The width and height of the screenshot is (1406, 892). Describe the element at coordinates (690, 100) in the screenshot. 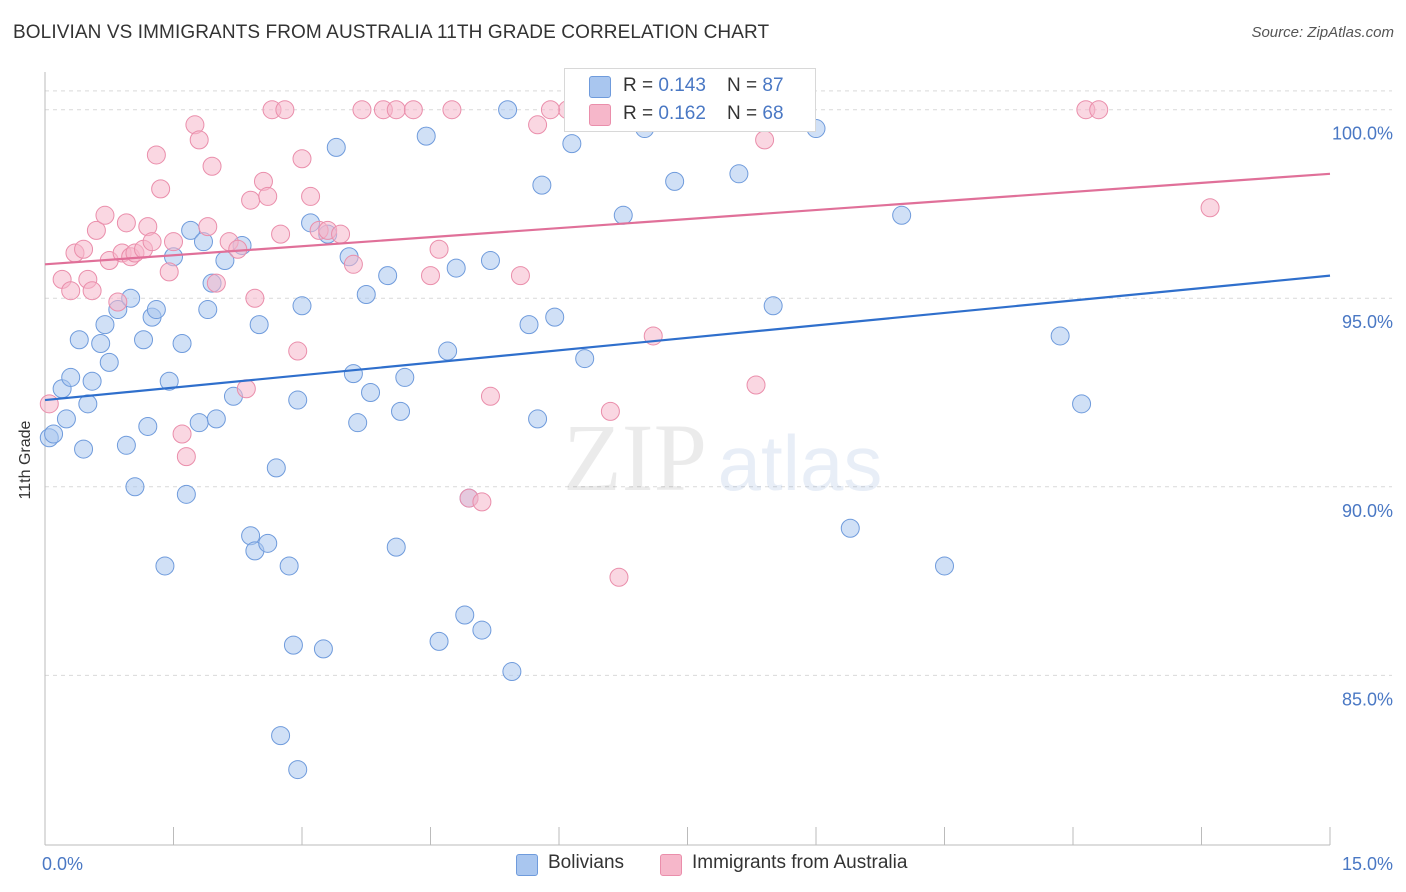

I see `correlation-legend: R = 0.143 N = 87 R = 0.162 N = 68` at that location.